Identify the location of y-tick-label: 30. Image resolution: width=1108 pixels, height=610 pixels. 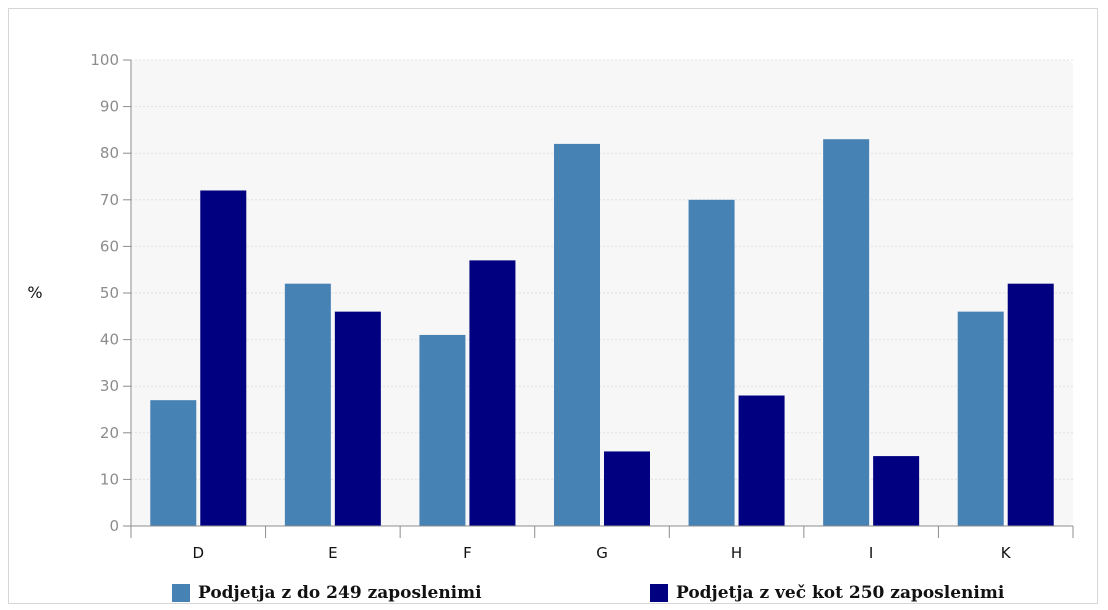
(109, 386).